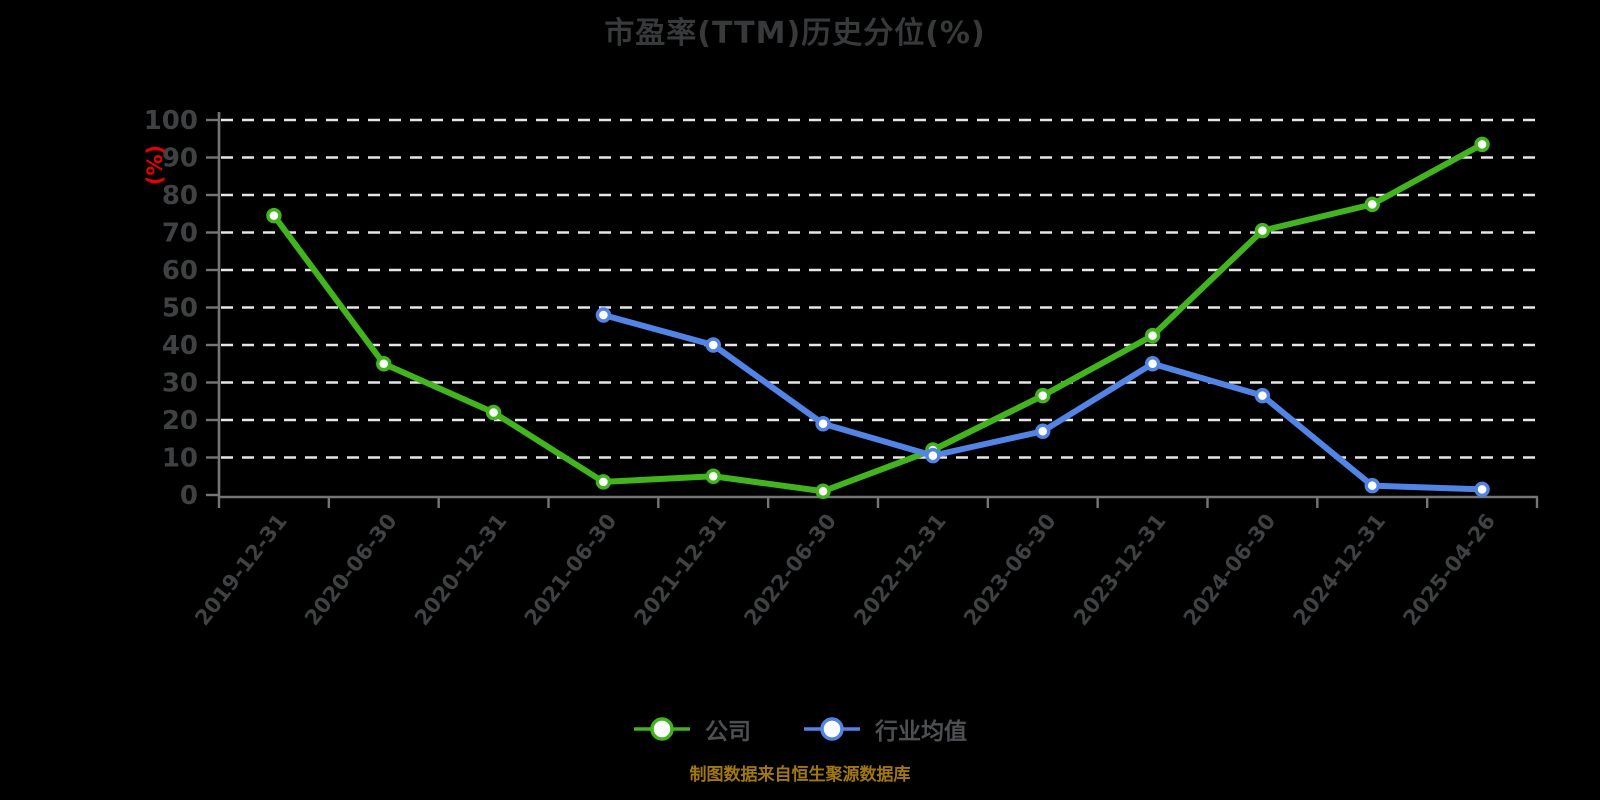 This screenshot has height=800, width=1600. I want to click on data-source-note: 制图数据来自恒生聚源数据库, so click(800, 775).